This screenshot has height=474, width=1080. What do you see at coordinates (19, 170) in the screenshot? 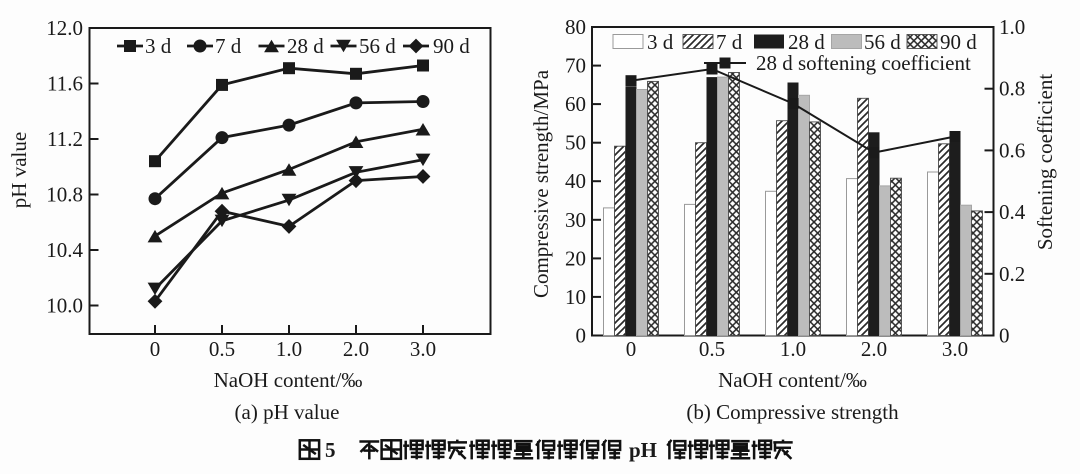
I see `svg-text: pH value` at bounding box center [19, 170].